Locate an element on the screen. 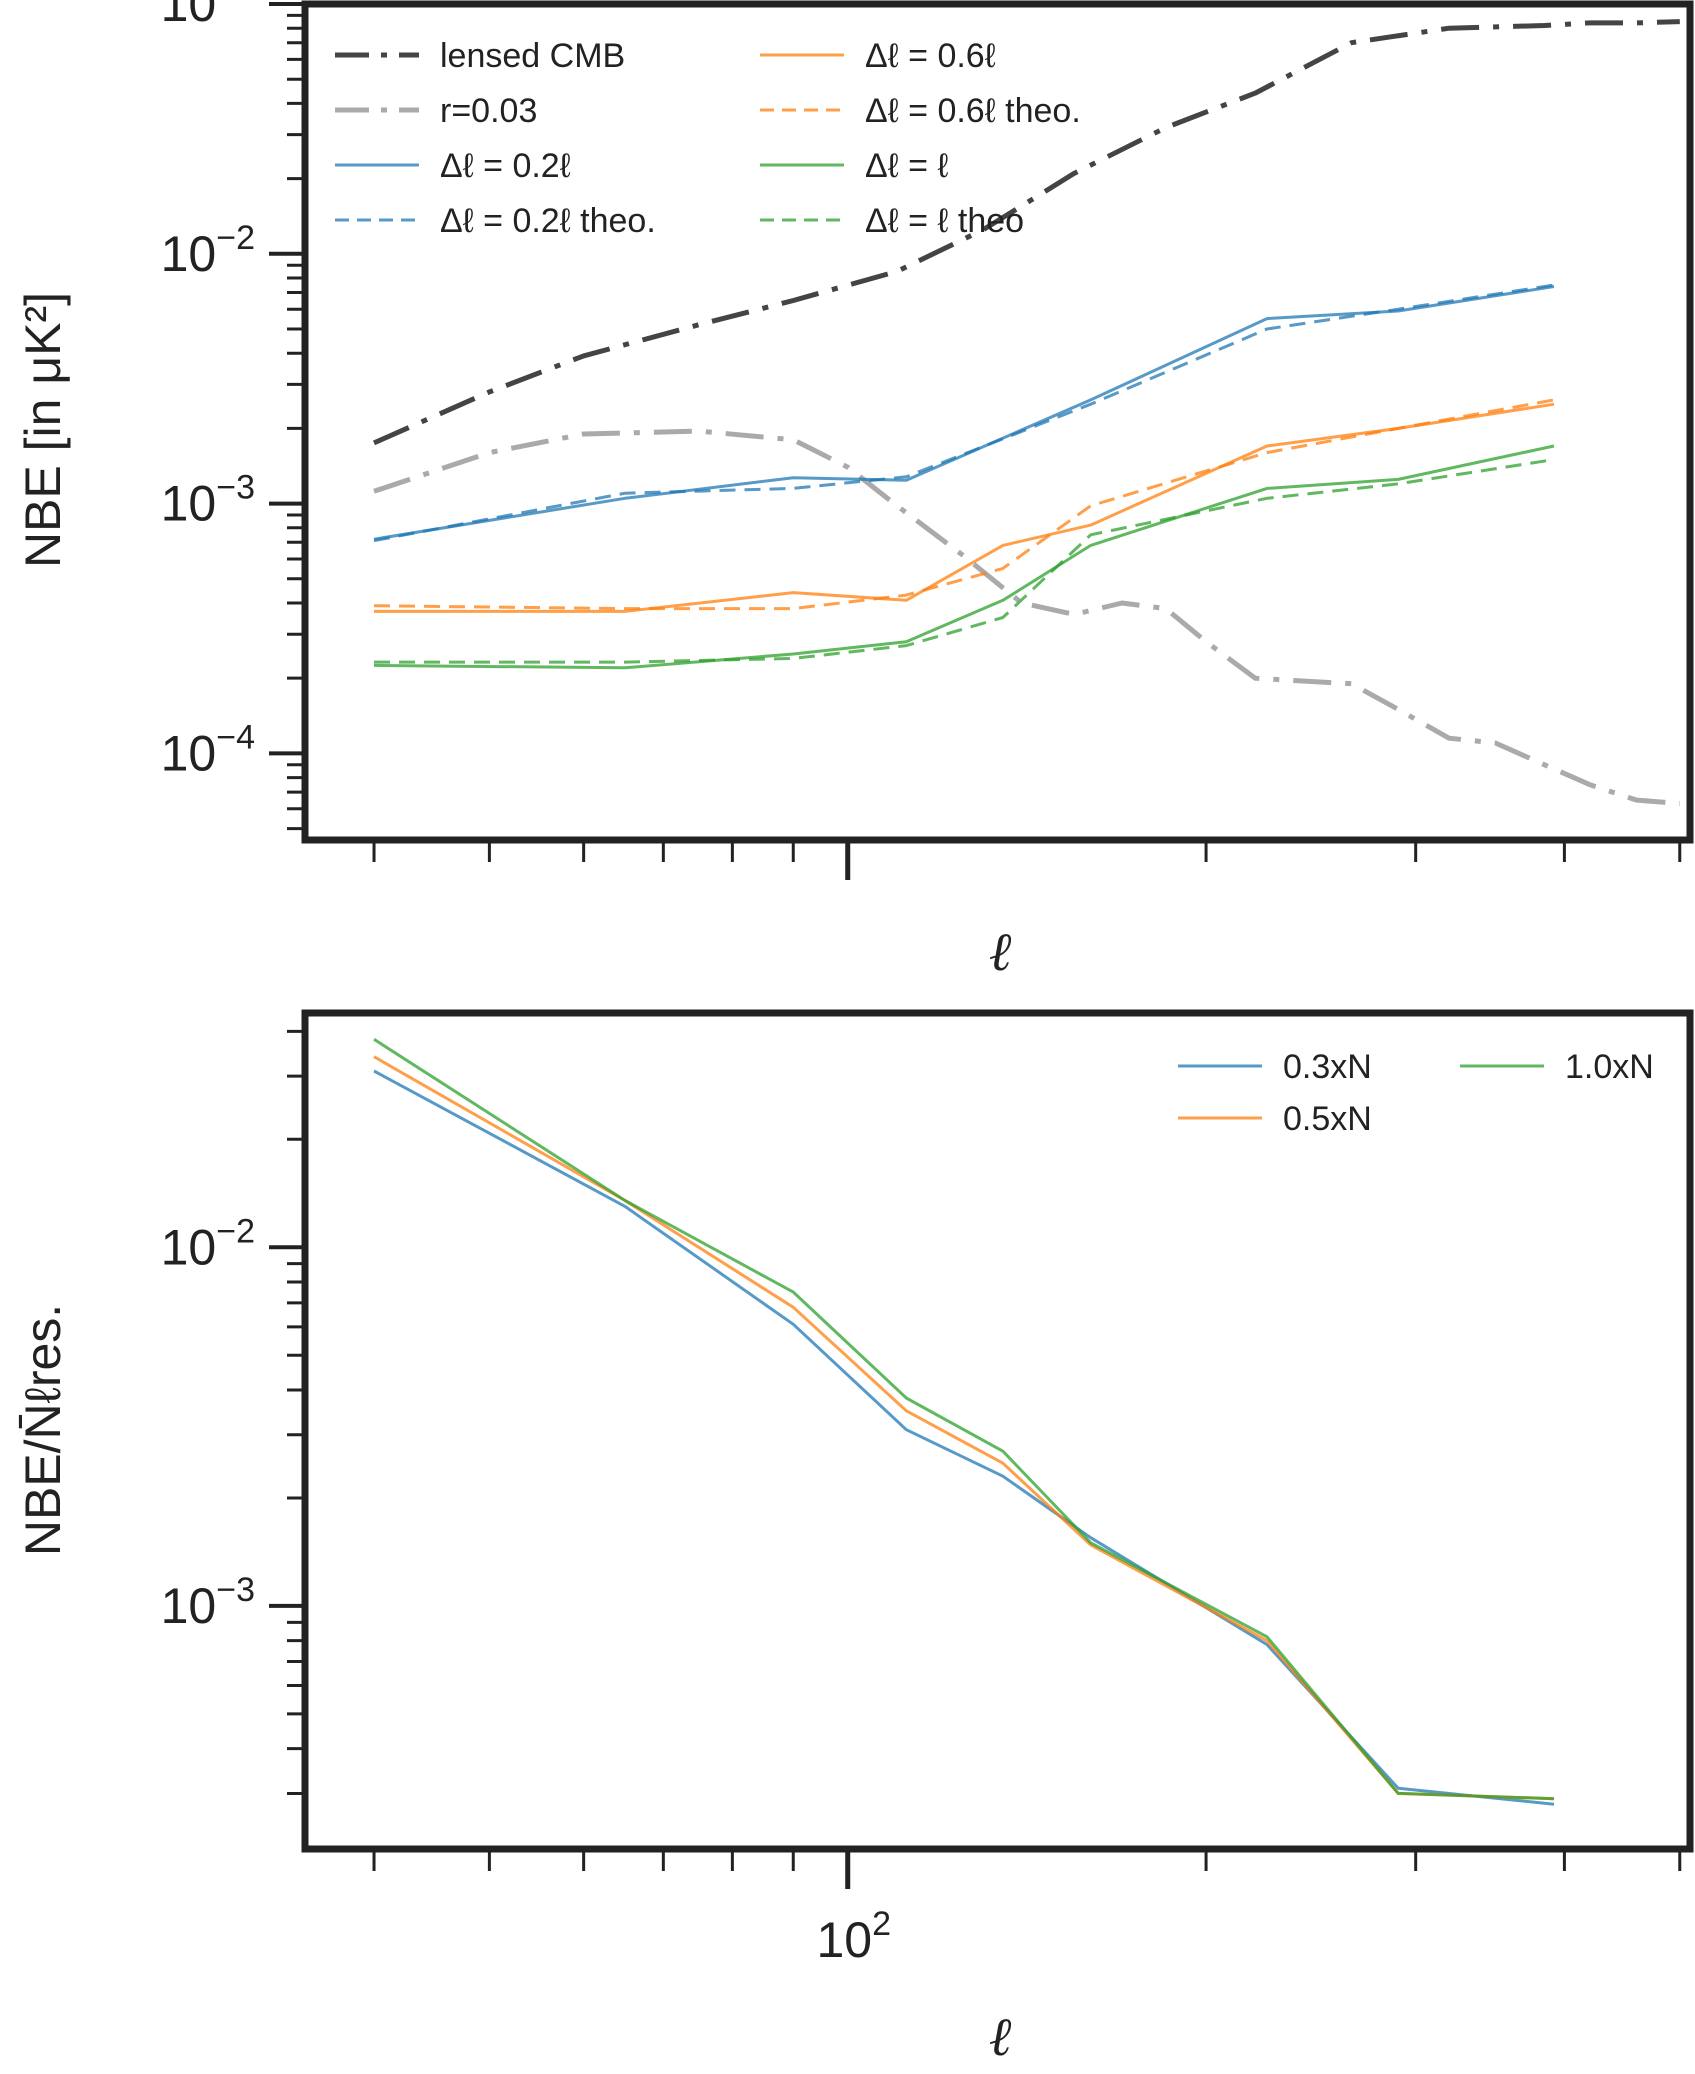  x-tick-label: 102 is located at coordinates (853, 1936).